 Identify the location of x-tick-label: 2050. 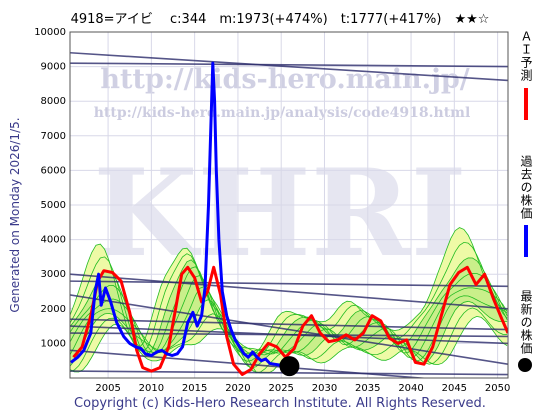
(497, 388).